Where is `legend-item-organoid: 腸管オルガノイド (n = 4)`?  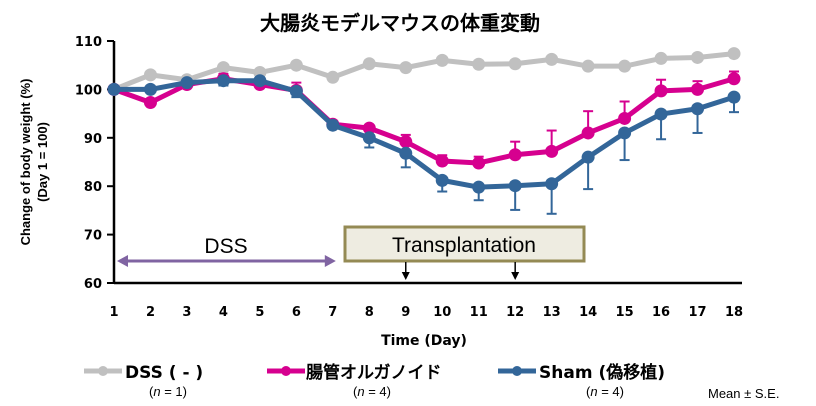 legend-item-organoid: 腸管オルガノイド (n = 4) is located at coordinates (354, 380).